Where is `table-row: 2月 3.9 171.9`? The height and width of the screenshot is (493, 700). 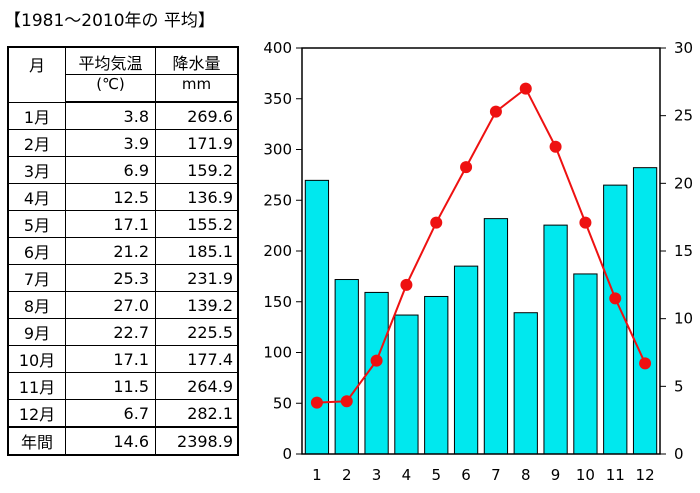 table-row: 2月 3.9 171.9 is located at coordinates (123, 143).